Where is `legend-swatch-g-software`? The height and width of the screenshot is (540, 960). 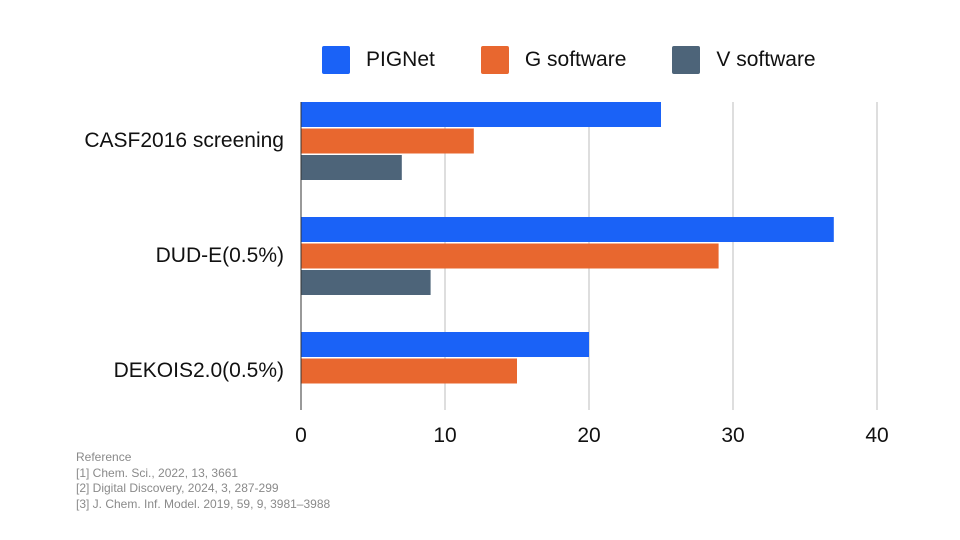
legend-swatch-g-software is located at coordinates (494, 60).